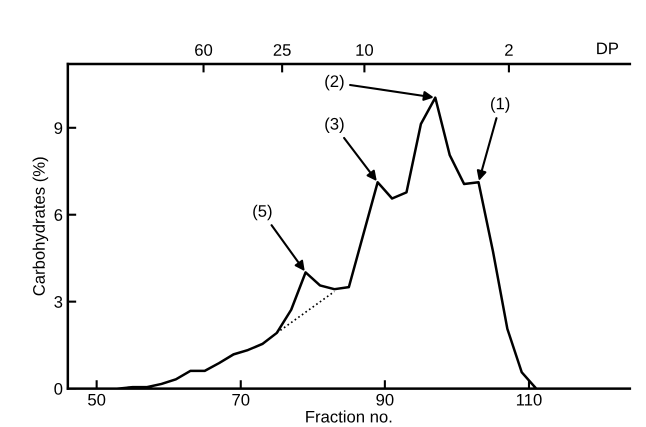 Image resolution: width=646 pixels, height=427 pixels. What do you see at coordinates (40, 226) in the screenshot?
I see `y-axis-title: Carbohydrates (%)` at bounding box center [40, 226].